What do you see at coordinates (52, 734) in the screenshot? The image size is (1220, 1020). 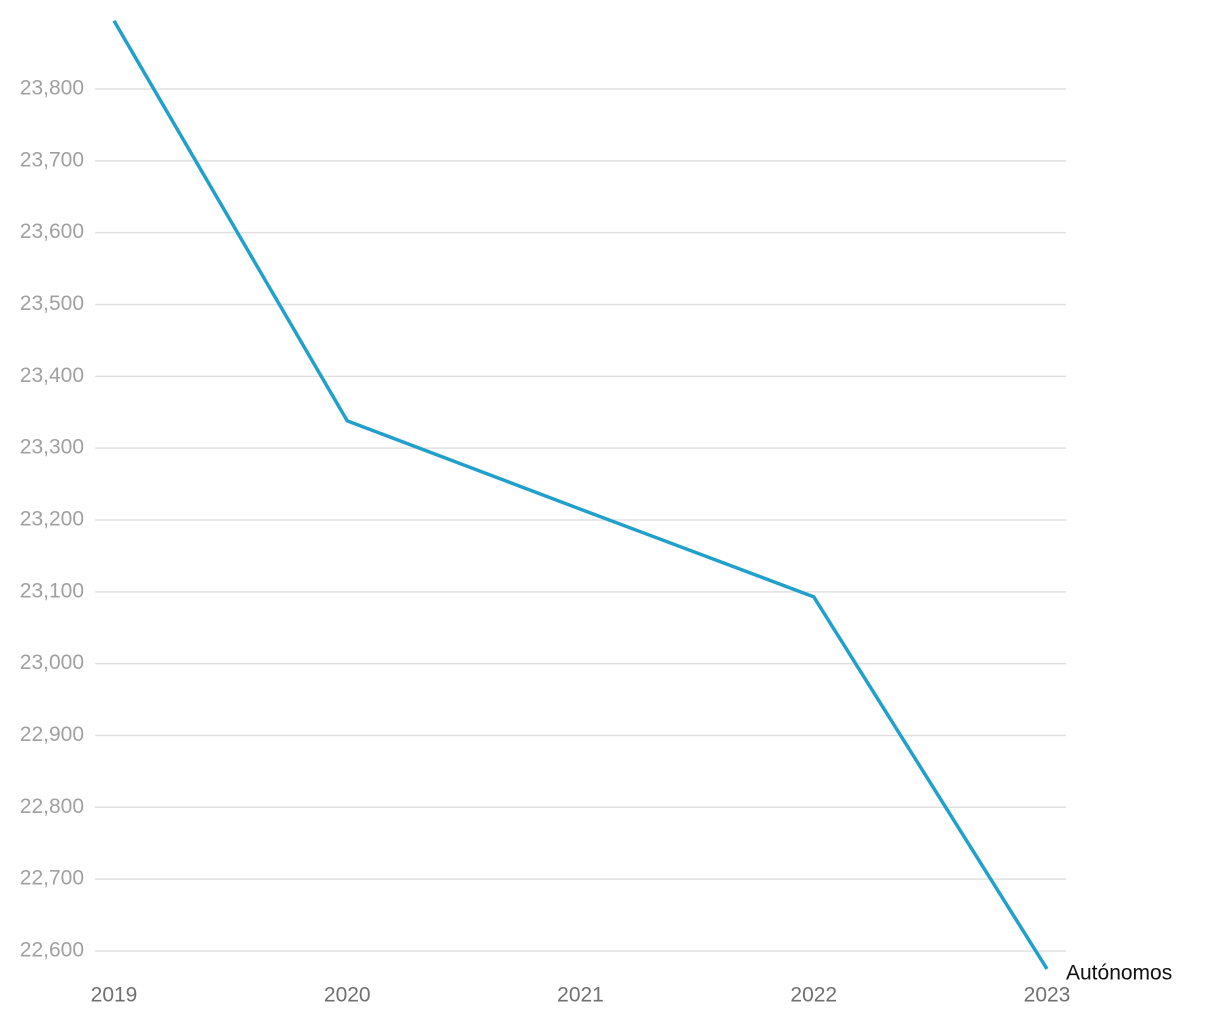 I see `y-tick-label: 22,900` at bounding box center [52, 734].